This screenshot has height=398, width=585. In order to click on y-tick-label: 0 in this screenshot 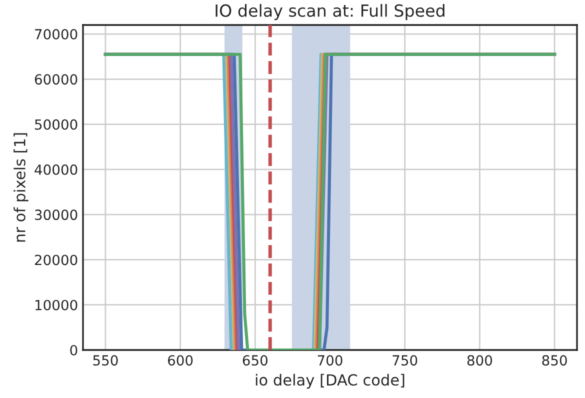, I will do `click(74, 350)`.